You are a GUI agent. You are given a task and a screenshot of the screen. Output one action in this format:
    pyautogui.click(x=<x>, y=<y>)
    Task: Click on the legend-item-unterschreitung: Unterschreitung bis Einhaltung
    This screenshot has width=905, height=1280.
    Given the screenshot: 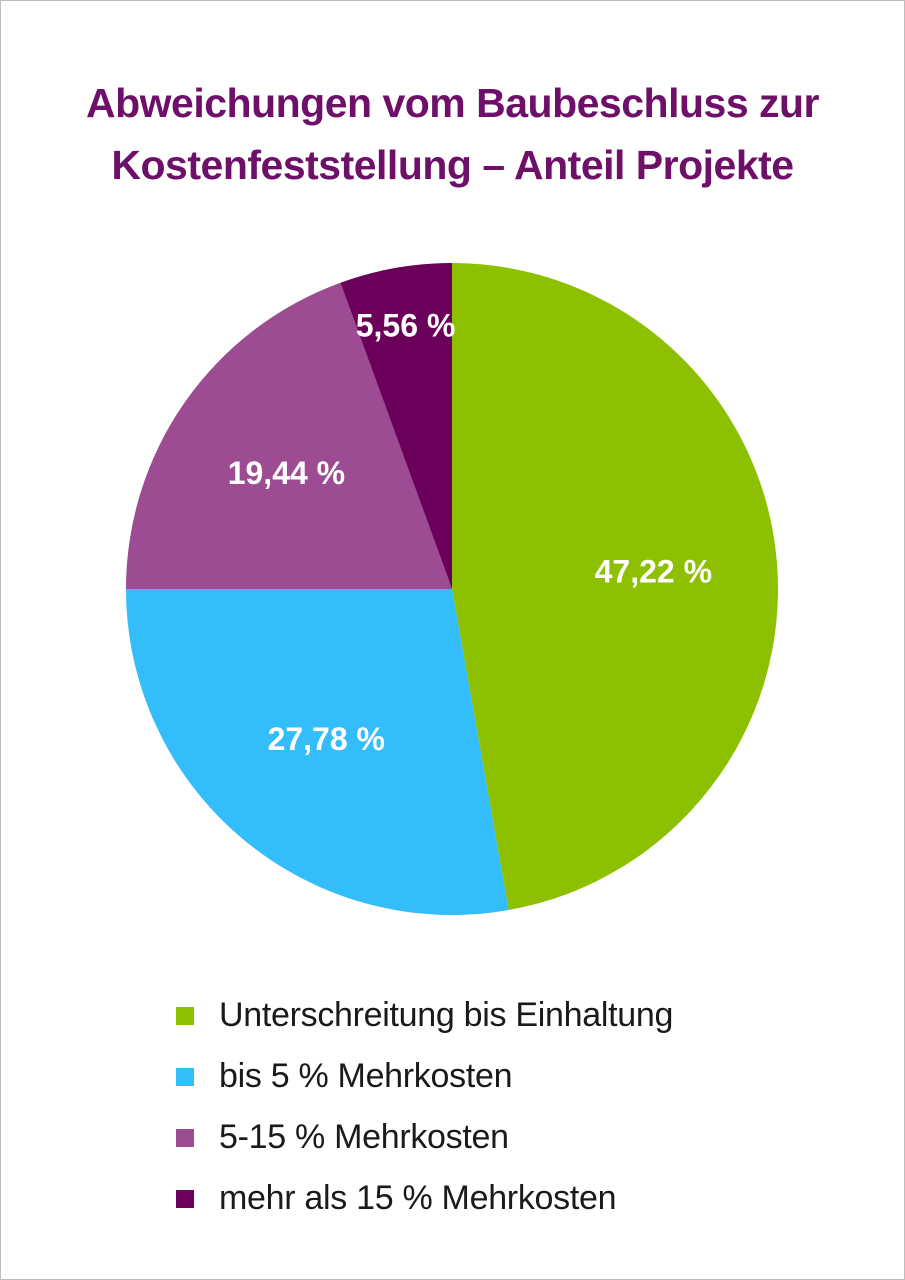 What is the action you would take?
    pyautogui.click(x=424, y=1015)
    